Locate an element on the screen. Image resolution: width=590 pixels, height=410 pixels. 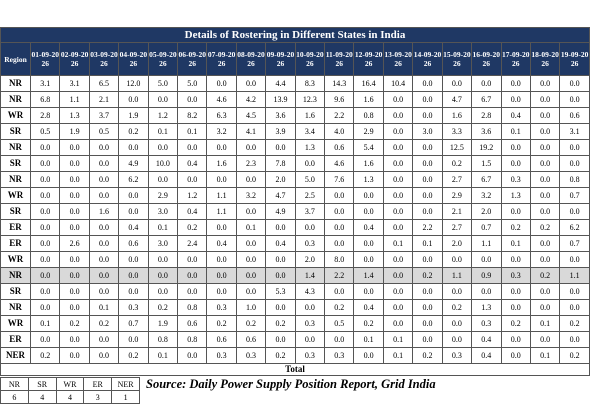
value-cell: 1.9 is located at coordinates (74, 131).